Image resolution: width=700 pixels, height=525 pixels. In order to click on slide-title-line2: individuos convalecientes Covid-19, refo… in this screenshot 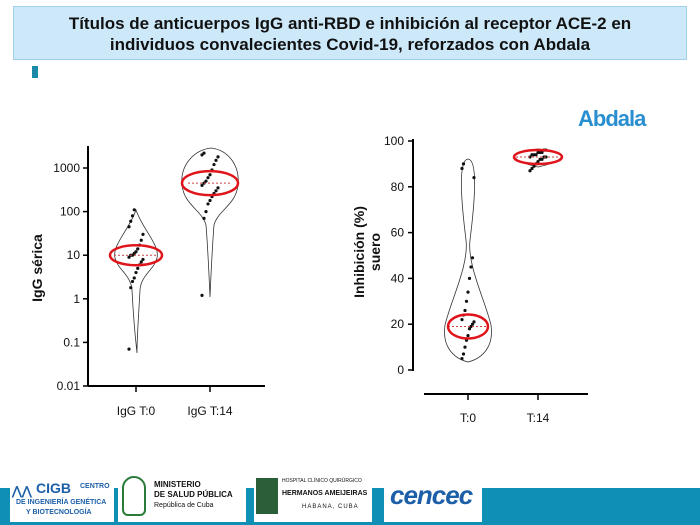, I will do `click(350, 44)`.